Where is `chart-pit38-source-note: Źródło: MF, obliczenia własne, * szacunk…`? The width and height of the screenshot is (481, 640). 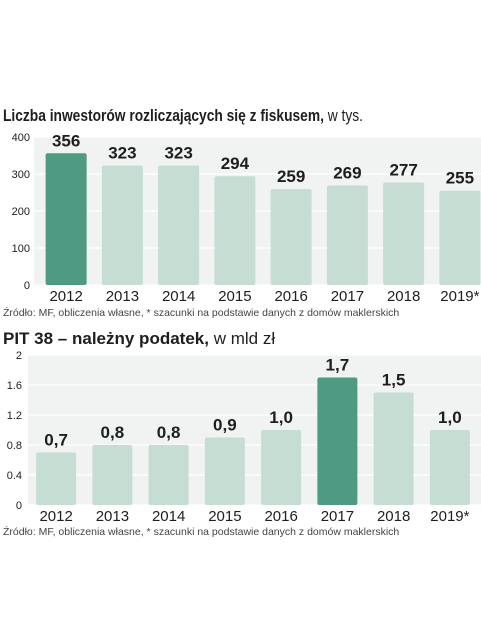 chart-pit38-source-note: Źródło: MF, obliczenia własne, * szacunk… is located at coordinates (201, 531).